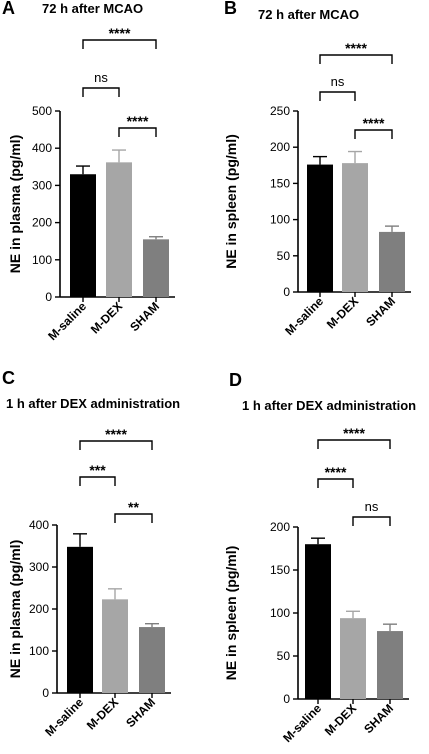 The height and width of the screenshot is (754, 429). Describe the element at coordinates (133, 507) in the screenshot. I see `significance-label: **` at that location.